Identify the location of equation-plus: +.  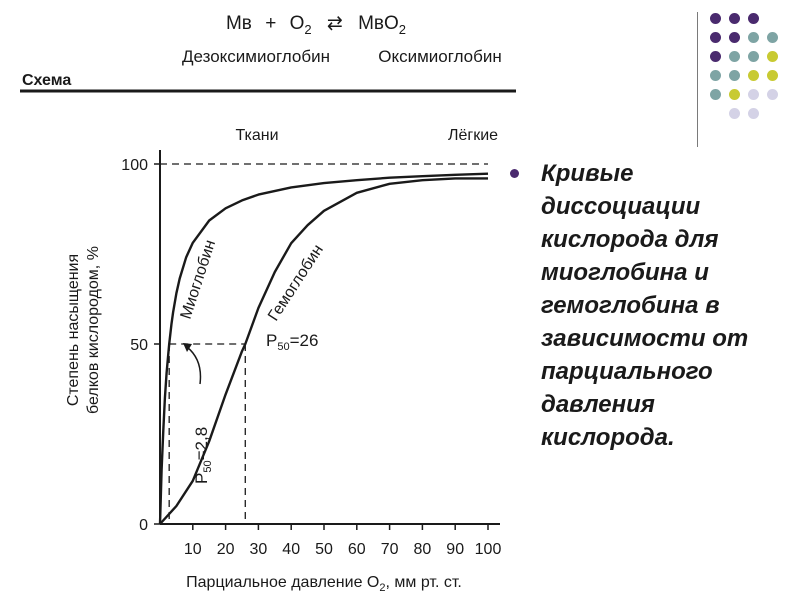
(270, 23).